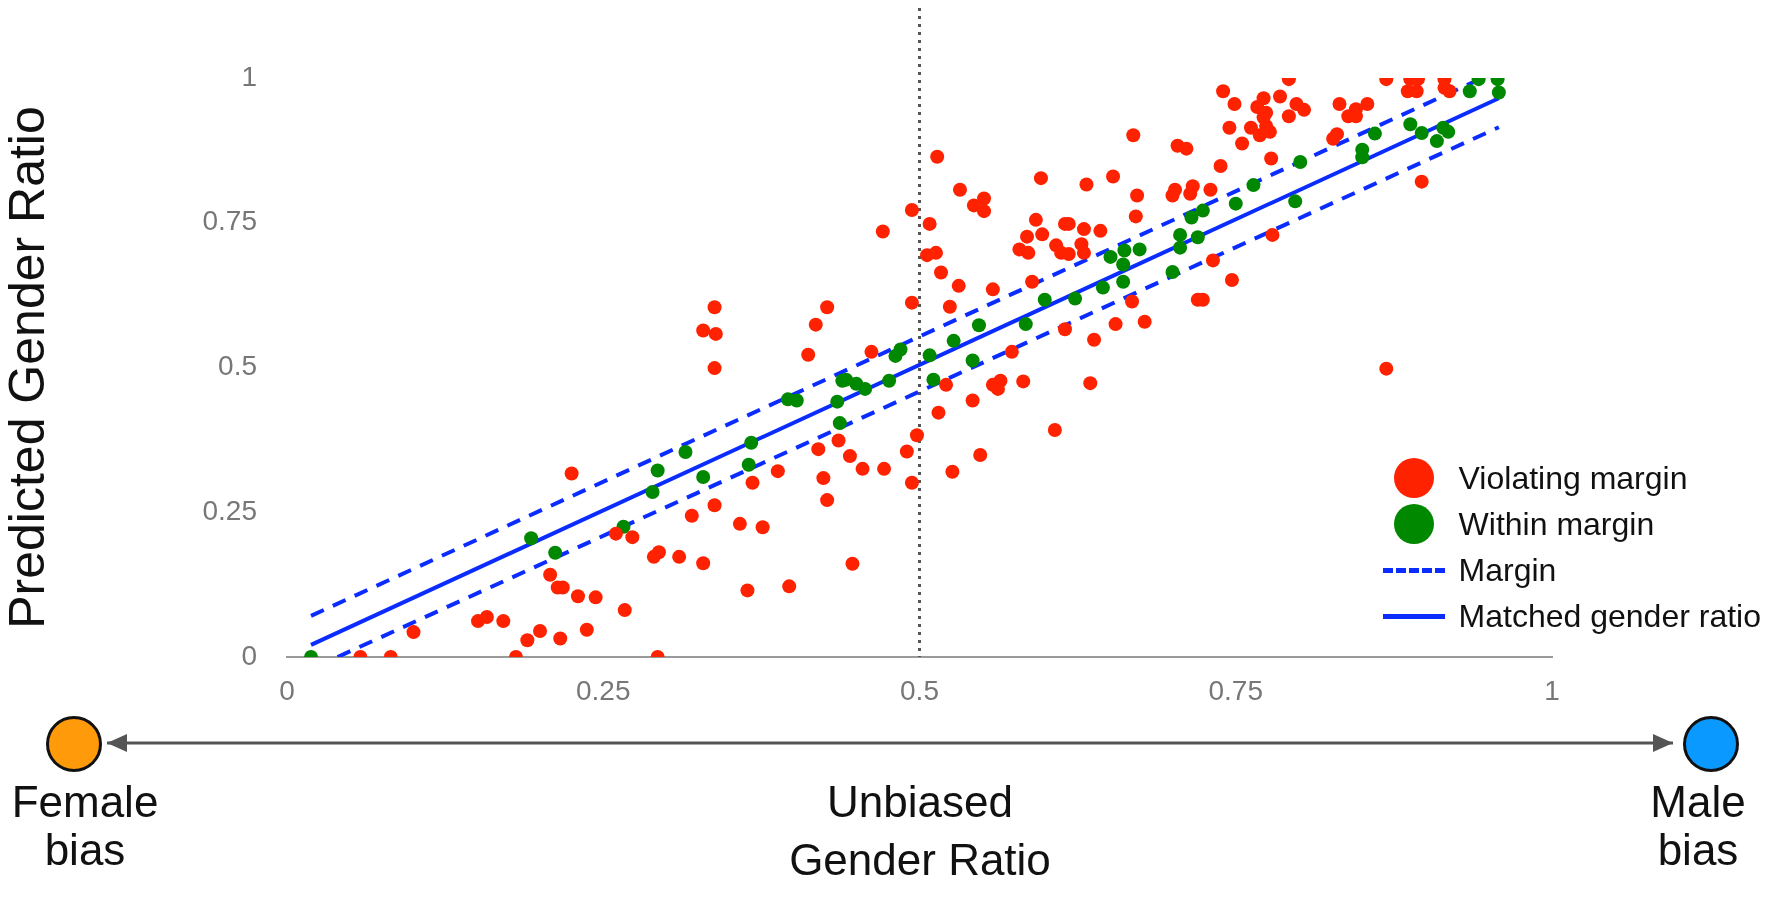 The image size is (1776, 906). Describe the element at coordinates (1552, 690) in the screenshot. I see `x-tick-label: 1` at that location.